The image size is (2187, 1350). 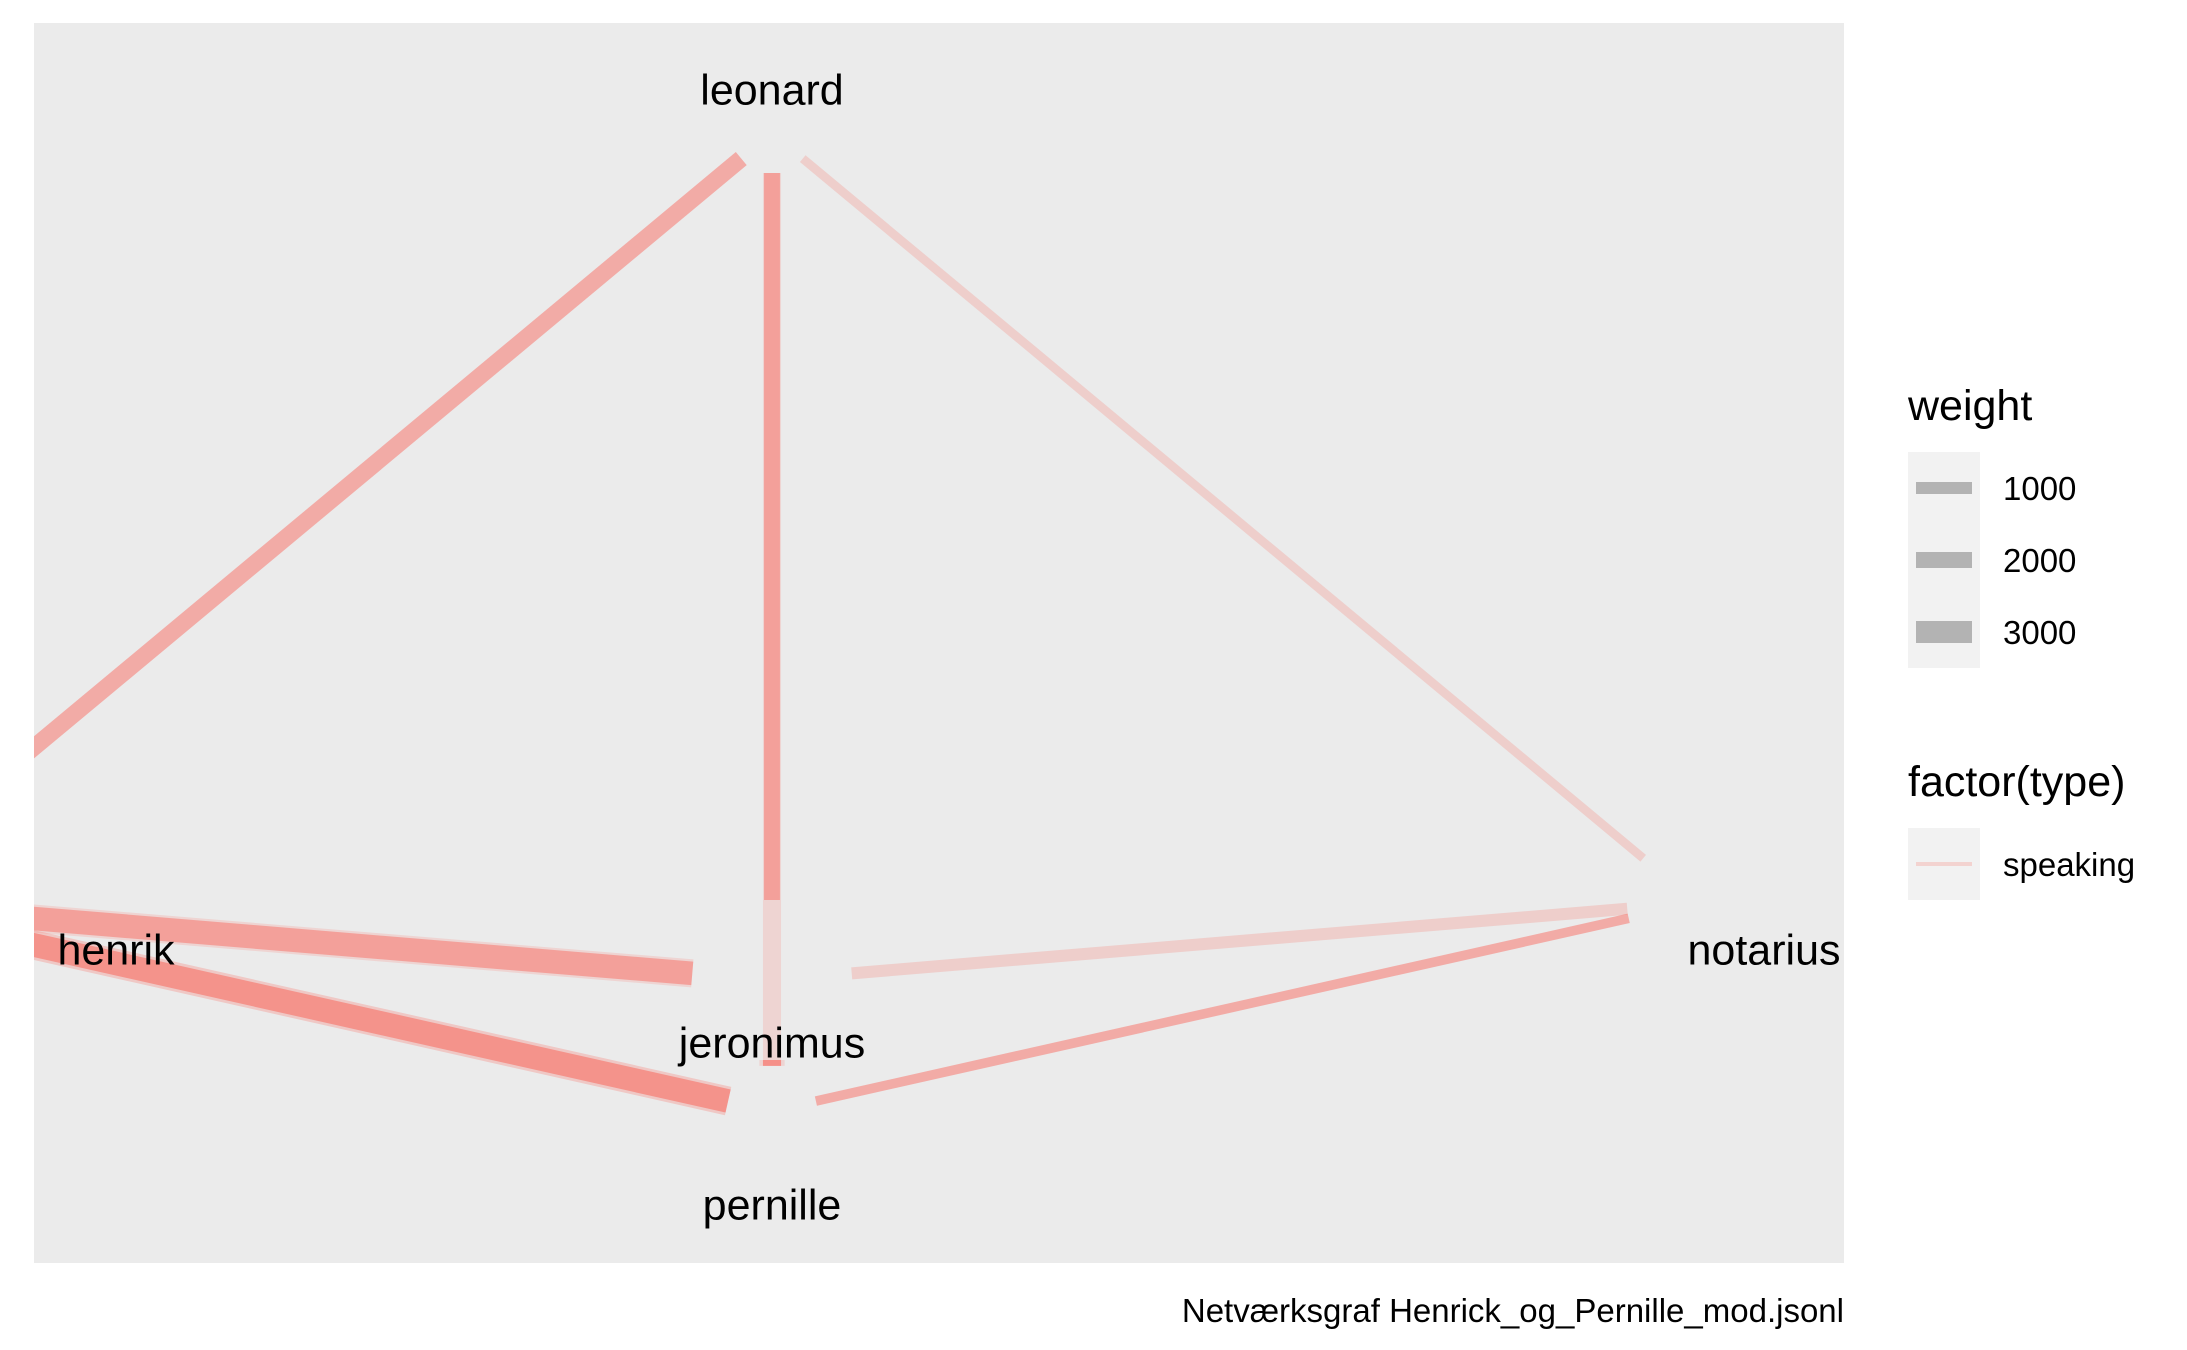 I want to click on node-label-notarius: notarius, so click(x=1764, y=950).